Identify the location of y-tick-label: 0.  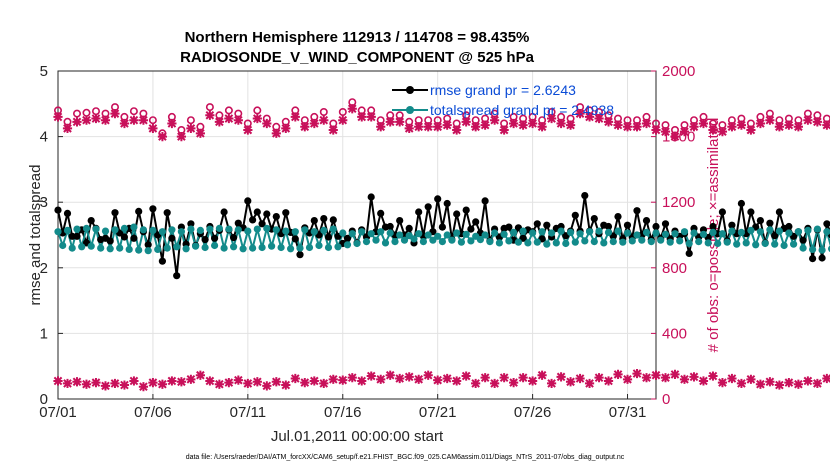
(44, 399).